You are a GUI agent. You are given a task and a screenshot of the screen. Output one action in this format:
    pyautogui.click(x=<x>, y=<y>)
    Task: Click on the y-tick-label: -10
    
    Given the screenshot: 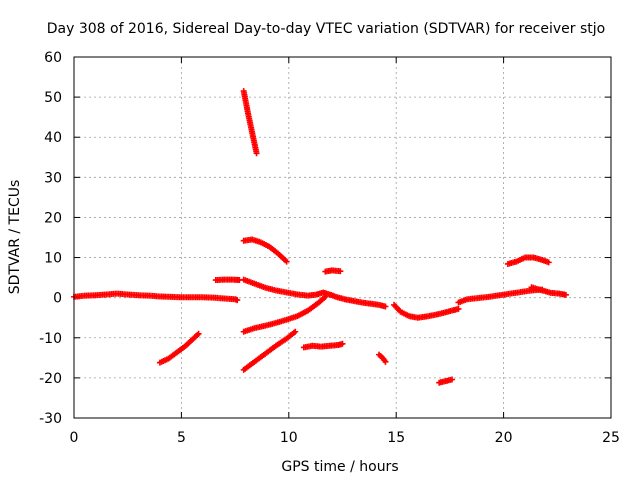 What is the action you would take?
    pyautogui.click(x=50, y=339)
    